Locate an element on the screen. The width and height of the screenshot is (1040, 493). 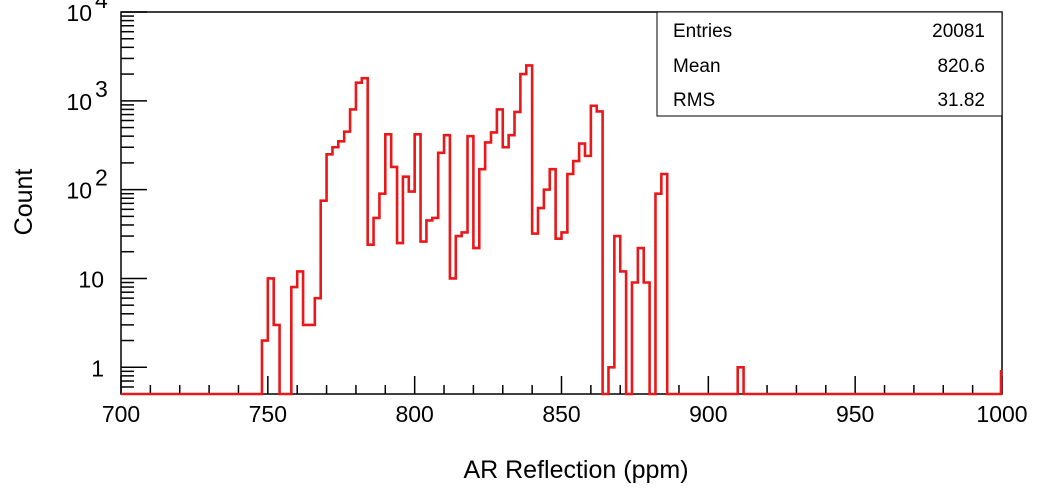
y-axis-title: Count is located at coordinates (24, 202).